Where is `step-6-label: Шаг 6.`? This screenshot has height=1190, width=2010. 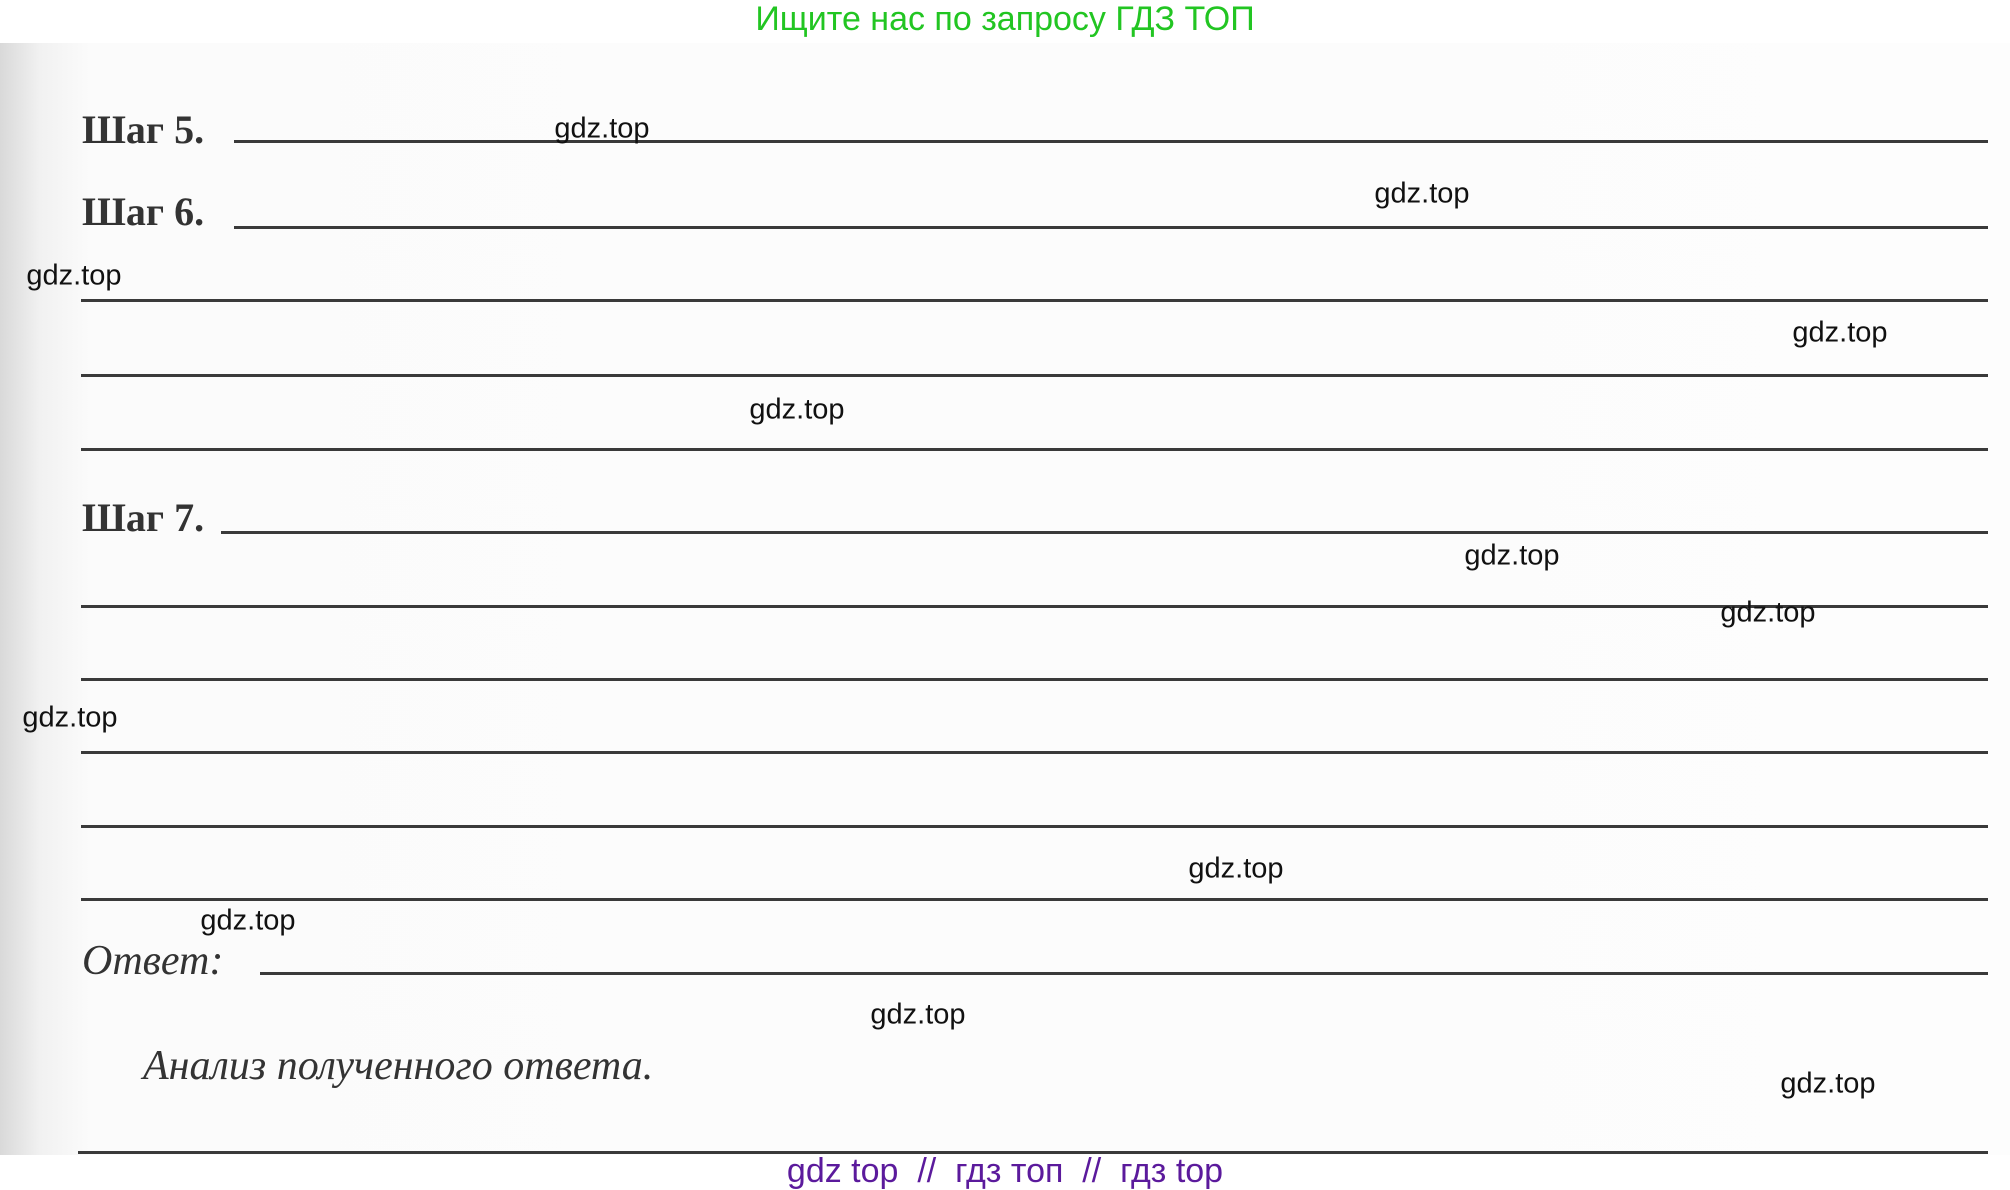
step-6-label: Шаг 6. is located at coordinates (143, 211).